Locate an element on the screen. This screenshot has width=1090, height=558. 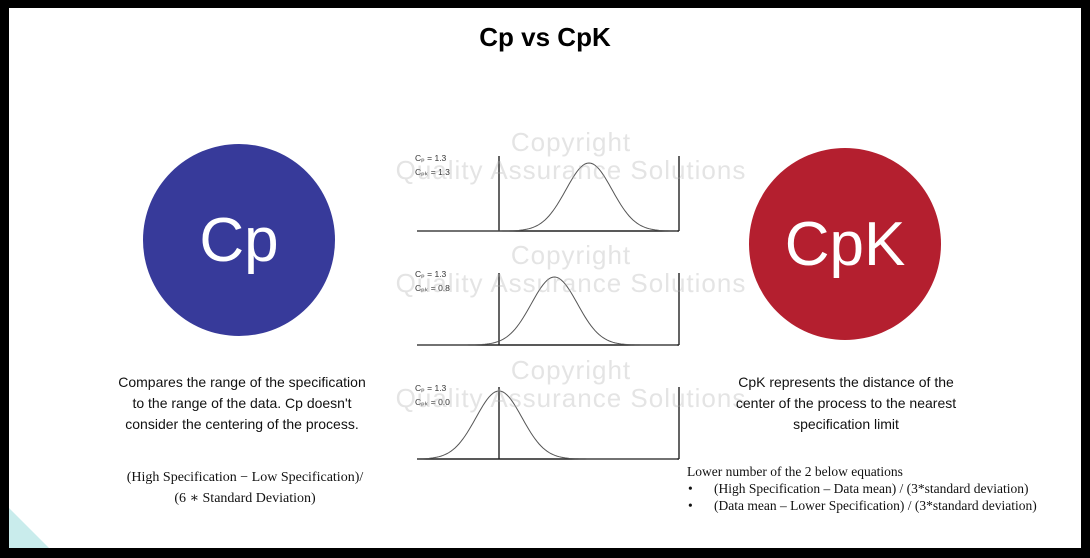
slide-title: Cp vs CpK is located at coordinates (545, 37).